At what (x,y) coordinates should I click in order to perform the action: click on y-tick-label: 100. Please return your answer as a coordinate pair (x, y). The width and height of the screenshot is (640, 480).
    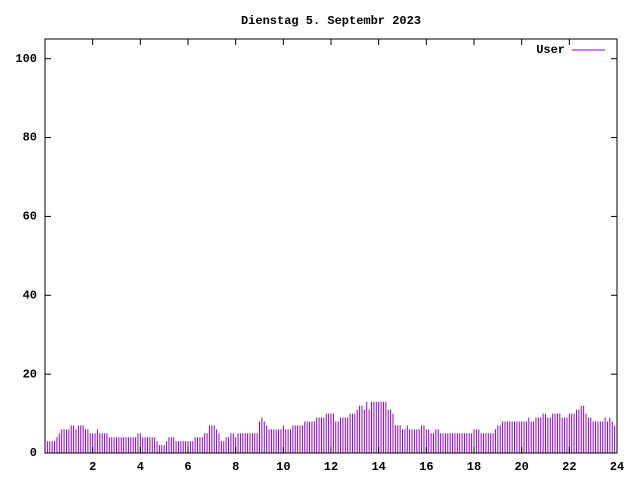
    Looking at the image, I should click on (26, 59).